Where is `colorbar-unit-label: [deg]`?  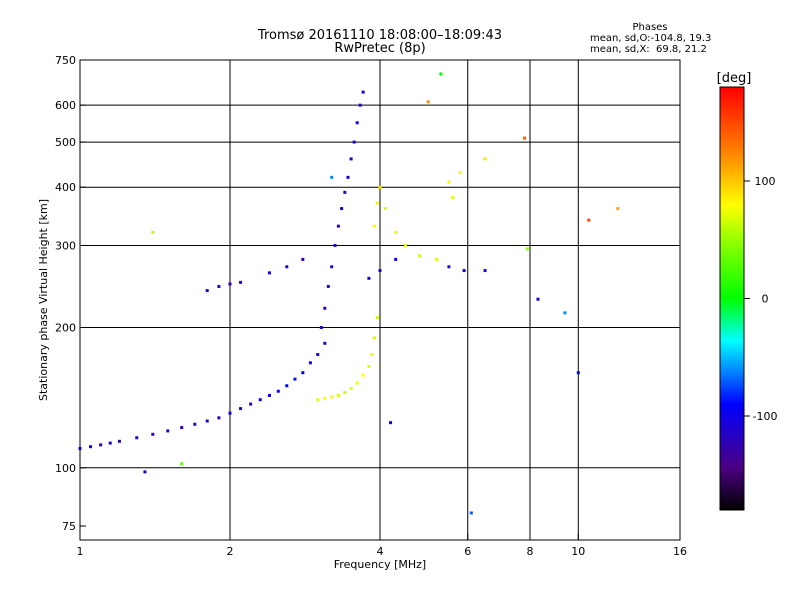
colorbar-unit-label: [deg] is located at coordinates (734, 78).